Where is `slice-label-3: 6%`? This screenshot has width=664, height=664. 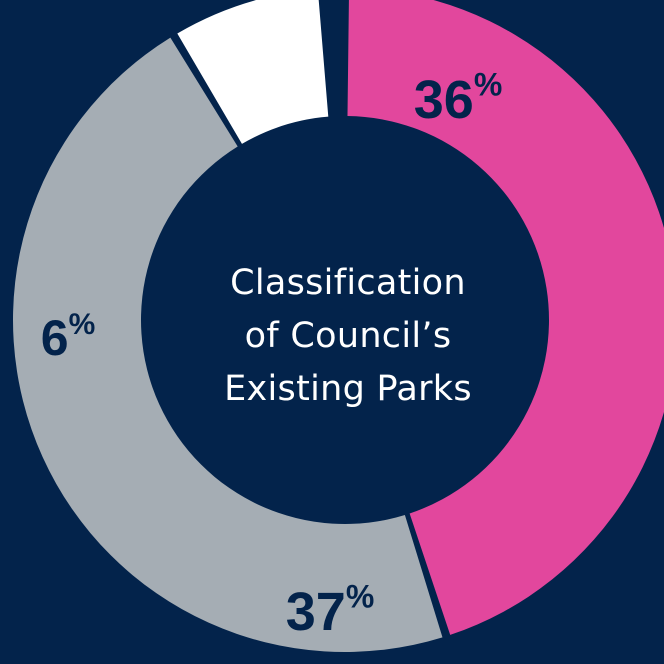
slice-label-3: 6% is located at coordinates (68, 337).